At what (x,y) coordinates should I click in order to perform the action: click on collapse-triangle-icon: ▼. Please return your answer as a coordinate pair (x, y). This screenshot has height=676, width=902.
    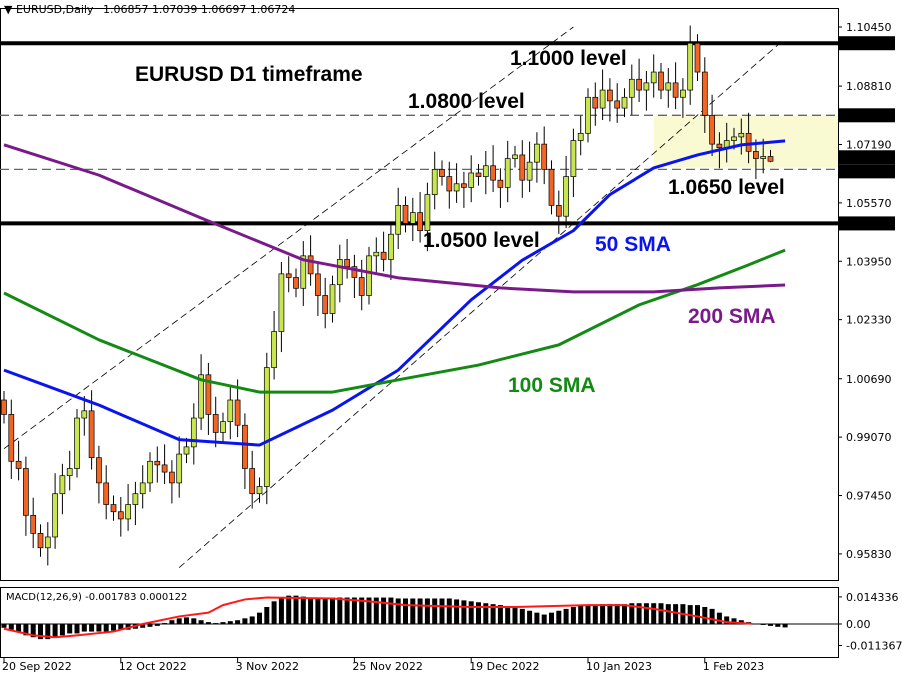
    Looking at the image, I should click on (8, 9).